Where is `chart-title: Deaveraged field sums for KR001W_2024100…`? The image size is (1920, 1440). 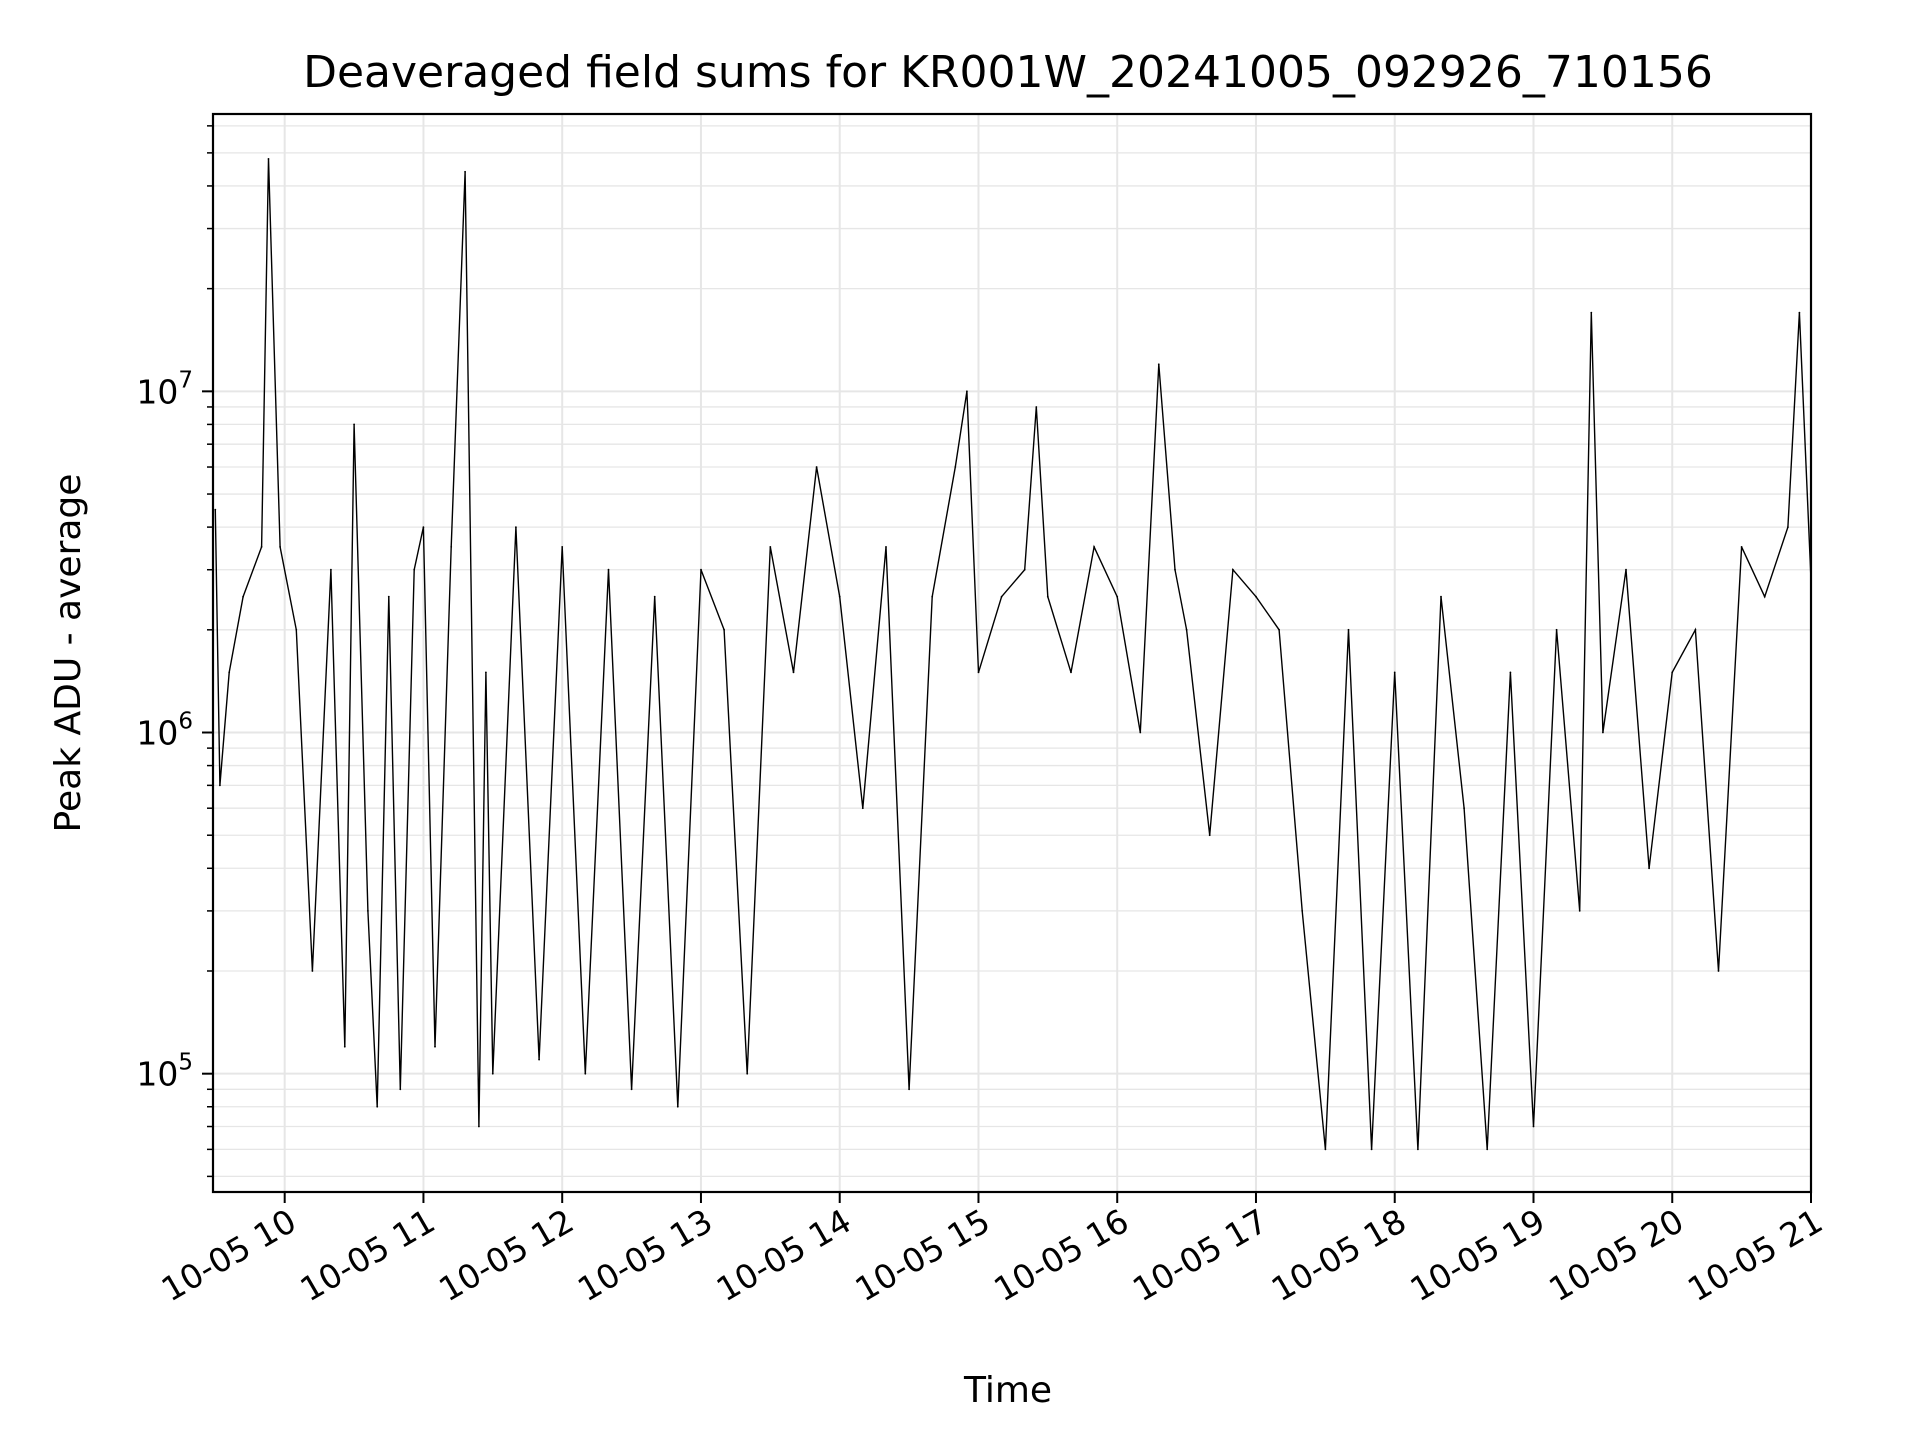 chart-title: Deaveraged field sums for KR001W_2024100… is located at coordinates (1008, 72).